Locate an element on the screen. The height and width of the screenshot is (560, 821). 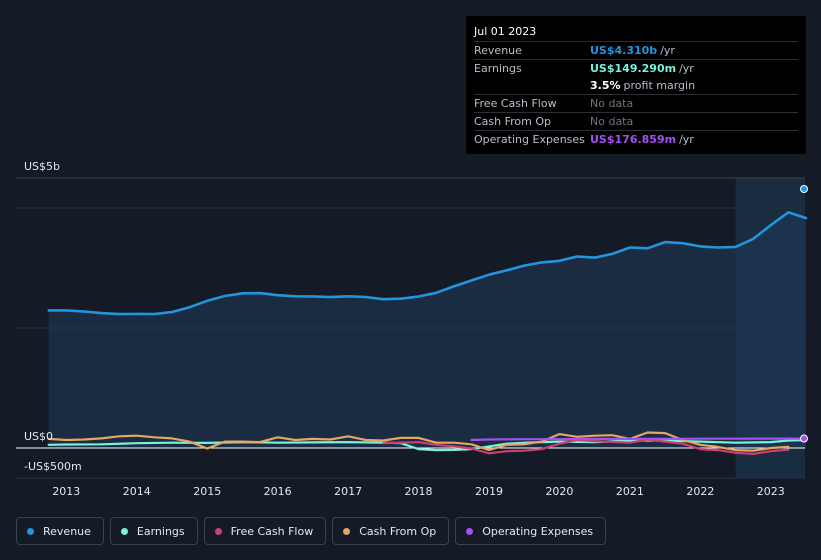
tooltip-earnings-value: US$149.290m is located at coordinates (633, 68).